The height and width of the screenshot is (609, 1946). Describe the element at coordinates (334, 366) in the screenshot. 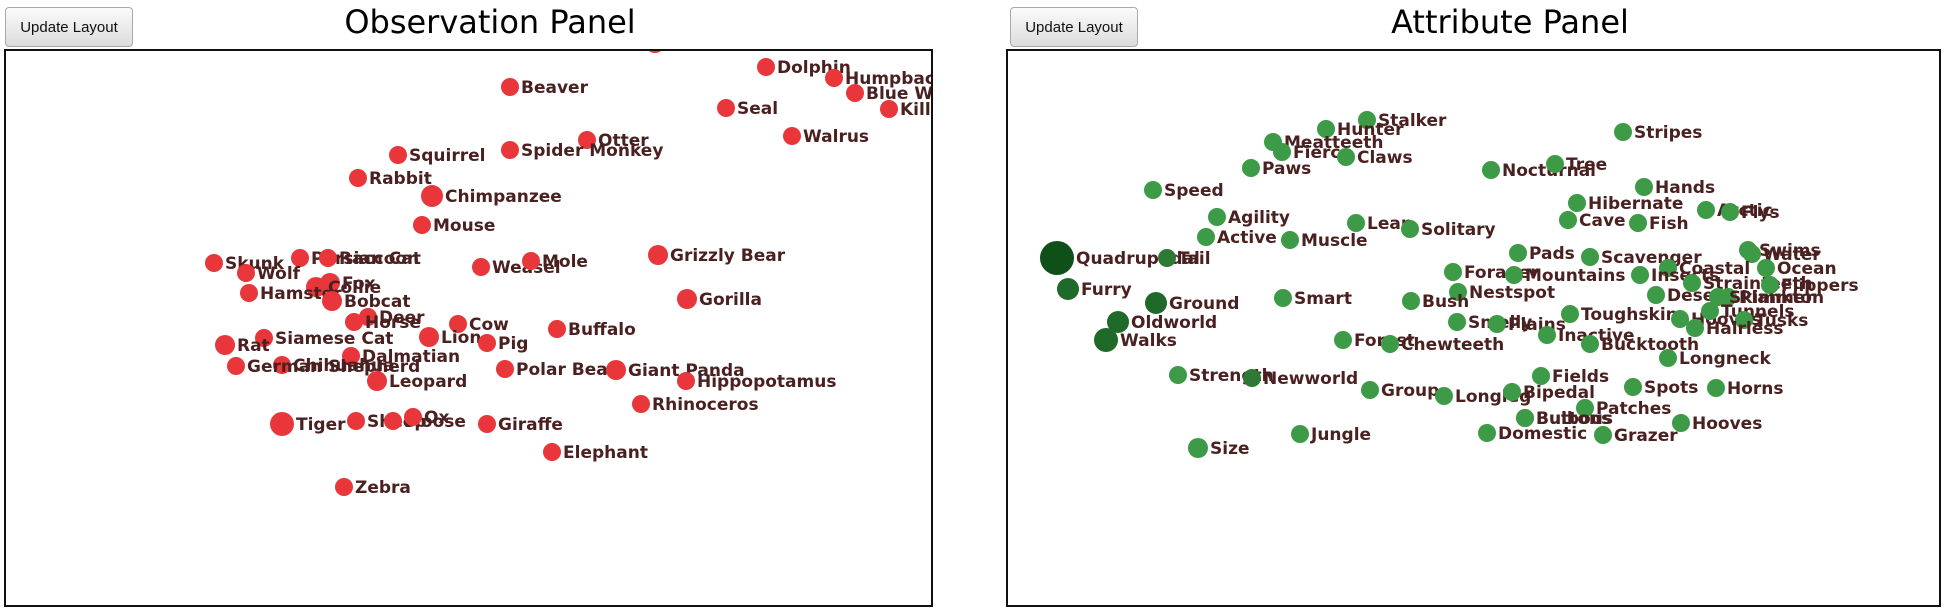

I see `observation-node-chihuahua: Chihuahua` at that location.